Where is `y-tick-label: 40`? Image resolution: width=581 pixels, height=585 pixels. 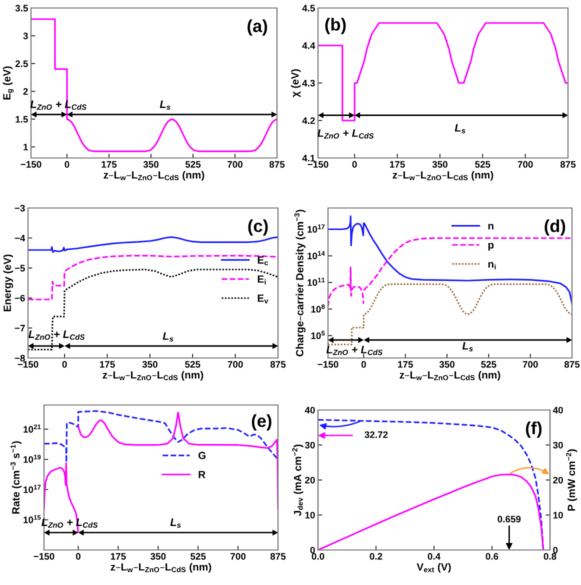 y-tick-label: 40 is located at coordinates (309, 410).